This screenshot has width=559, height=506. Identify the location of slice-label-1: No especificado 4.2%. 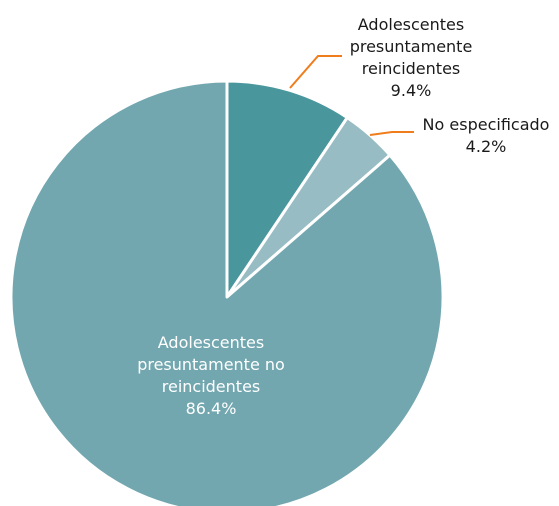
(486, 135).